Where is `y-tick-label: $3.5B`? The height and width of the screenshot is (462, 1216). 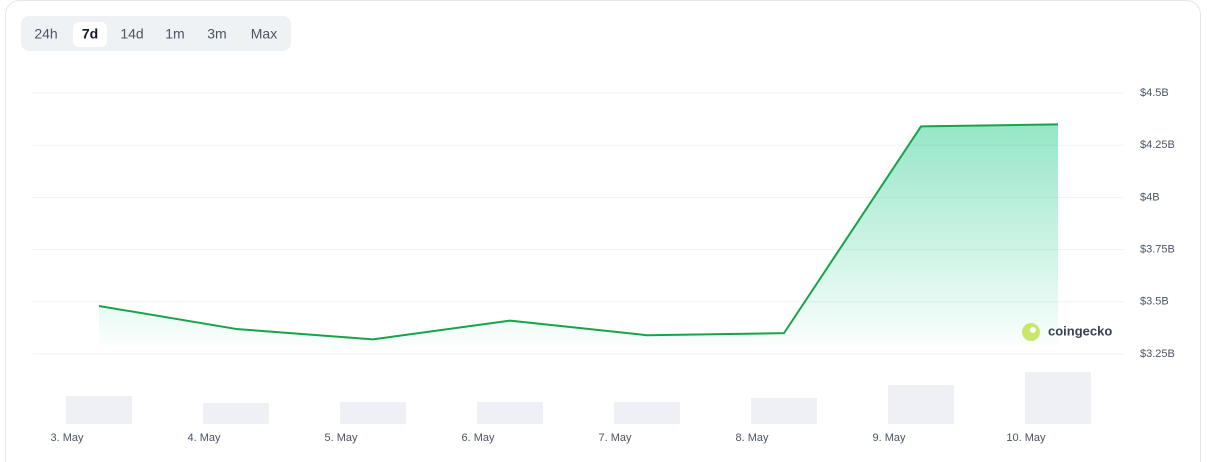 y-tick-label: $3.5B is located at coordinates (1154, 302).